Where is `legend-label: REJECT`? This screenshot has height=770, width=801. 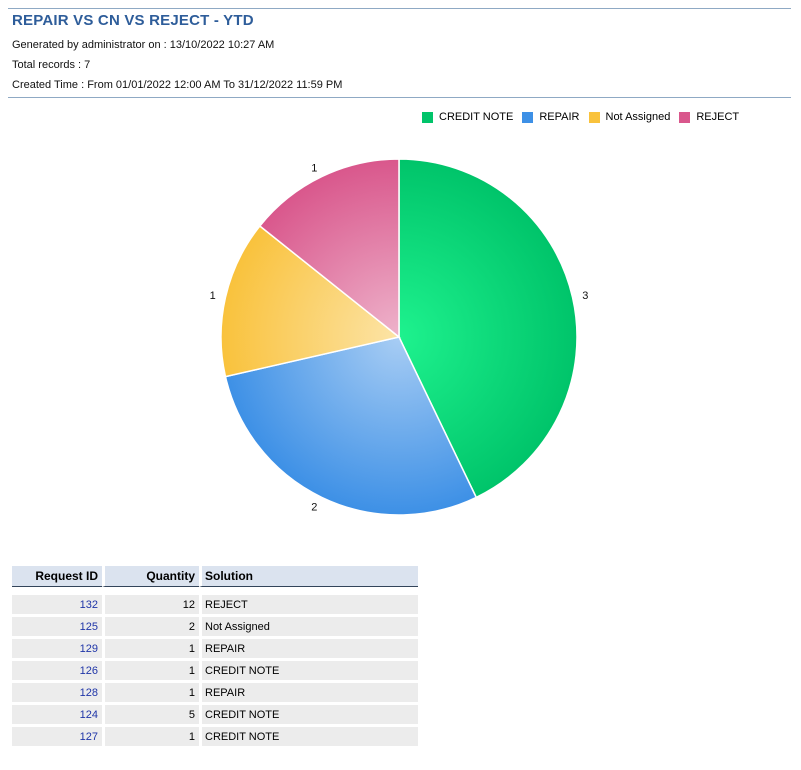
legend-label: REJECT is located at coordinates (718, 117).